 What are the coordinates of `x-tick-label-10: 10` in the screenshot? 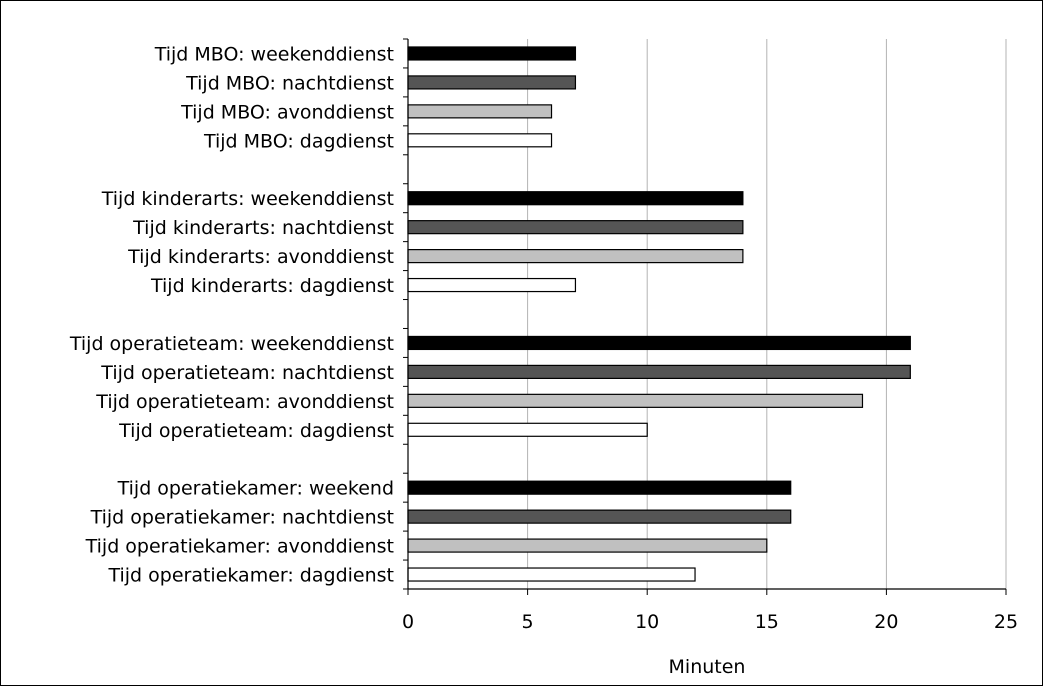 It's located at (647, 622).